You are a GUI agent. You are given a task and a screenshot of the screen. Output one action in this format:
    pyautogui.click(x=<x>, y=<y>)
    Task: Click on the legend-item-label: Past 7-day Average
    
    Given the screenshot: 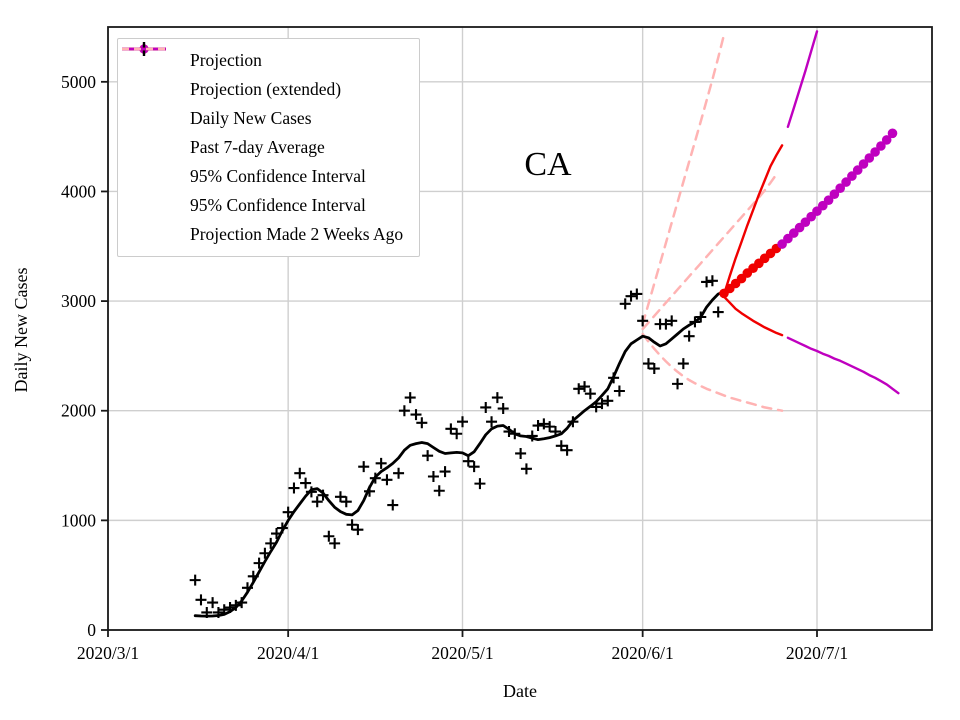 What is the action you would take?
    pyautogui.click(x=257, y=147)
    